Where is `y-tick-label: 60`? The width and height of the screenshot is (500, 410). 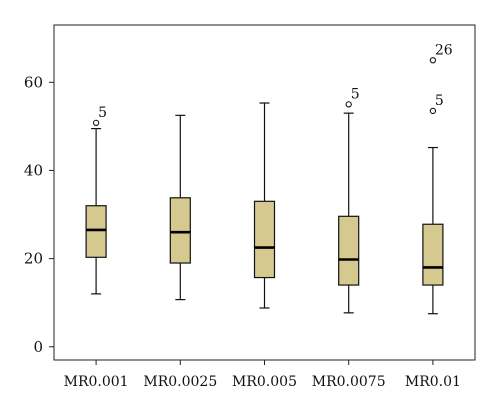
y-tick-label: 60 is located at coordinates (33, 82).